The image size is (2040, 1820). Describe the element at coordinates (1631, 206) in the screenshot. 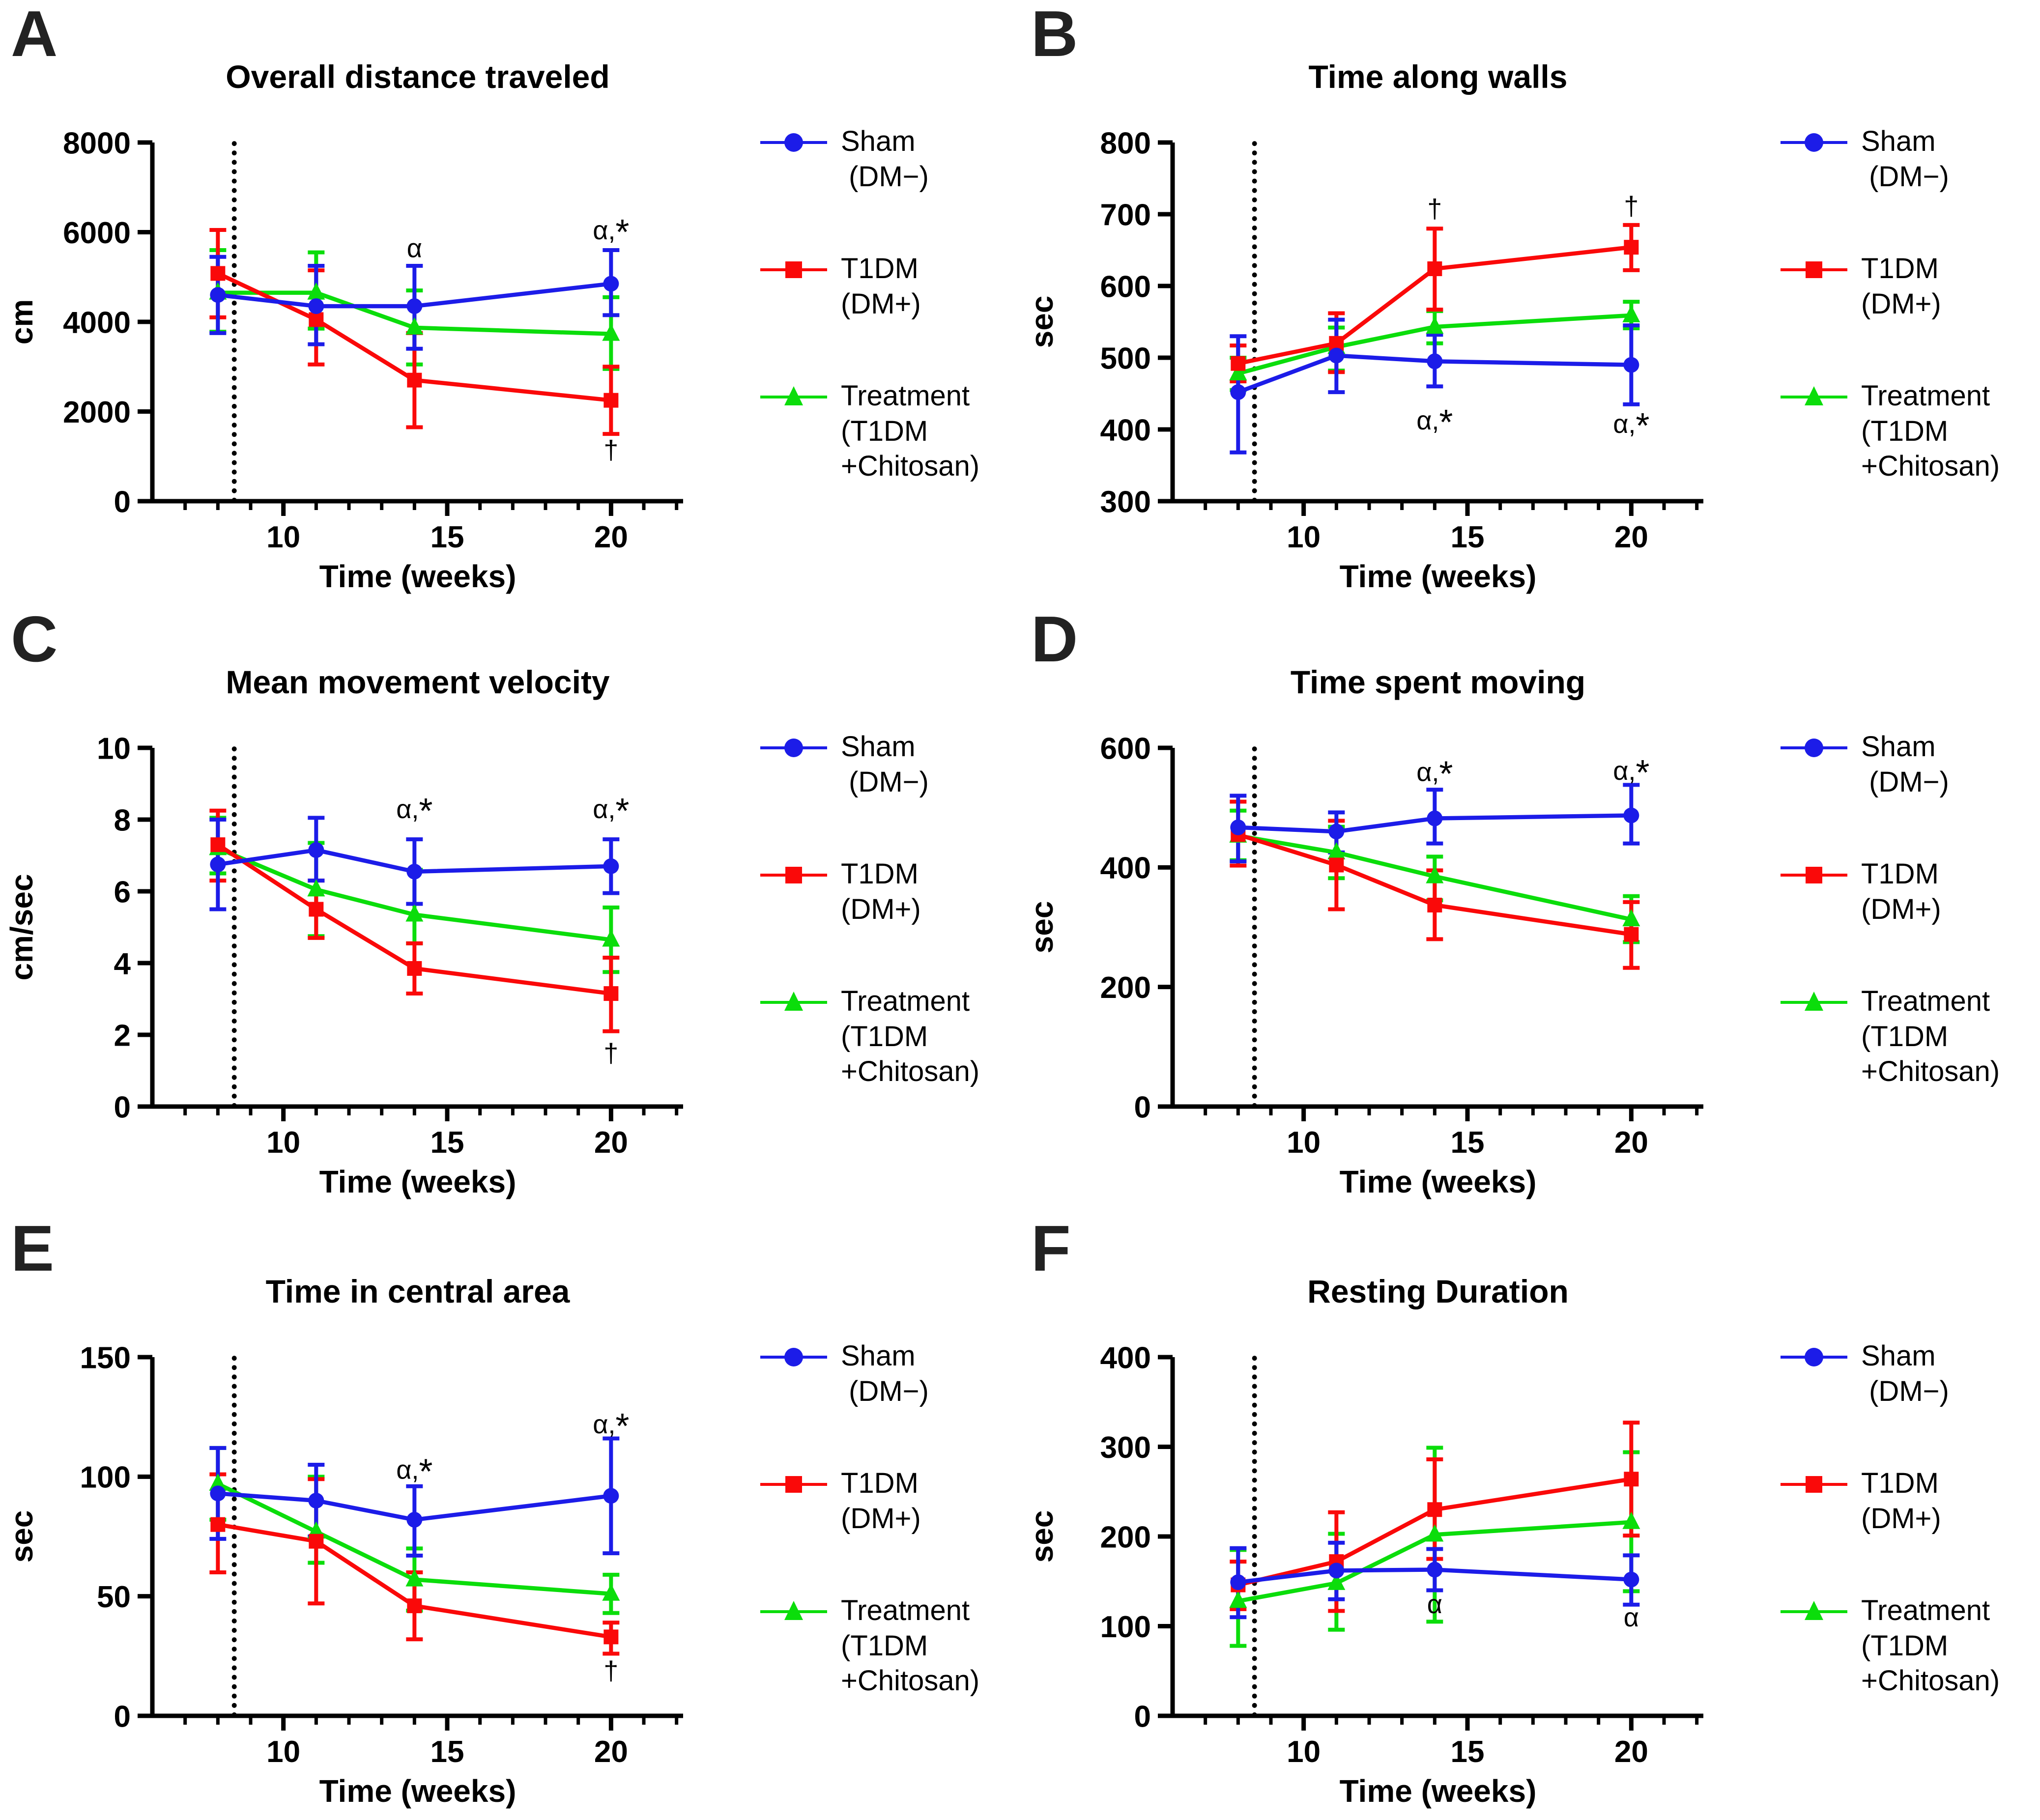

I see `significance-annotation: †` at that location.